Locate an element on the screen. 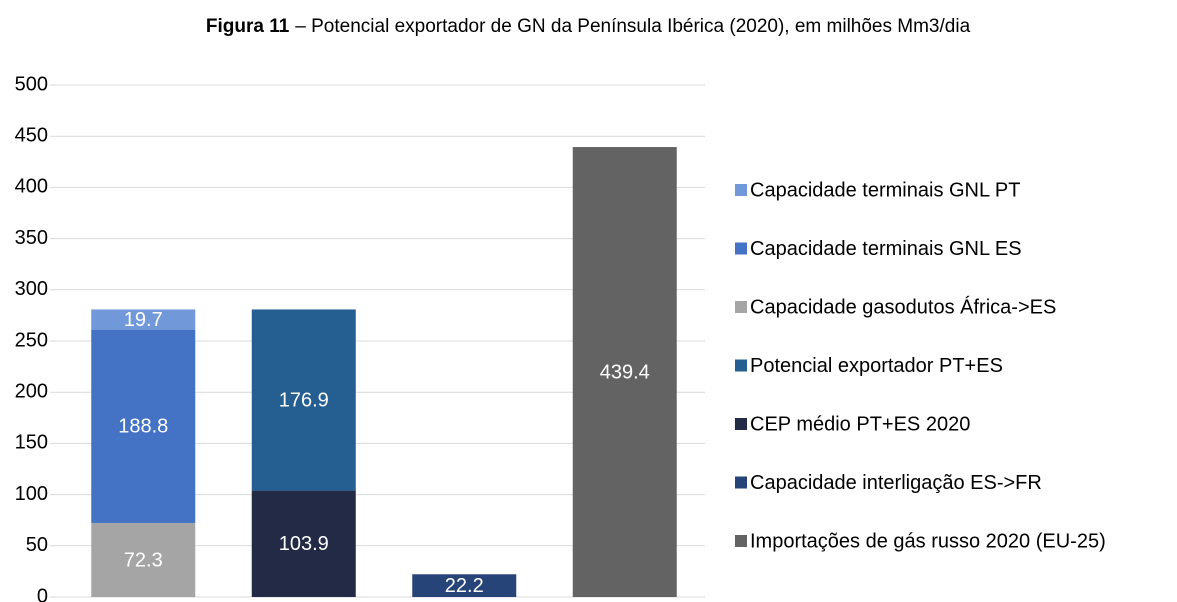 Image resolution: width=1177 pixels, height=602 pixels. legend-label: Capacidade gasodutos África->ES is located at coordinates (903, 306).